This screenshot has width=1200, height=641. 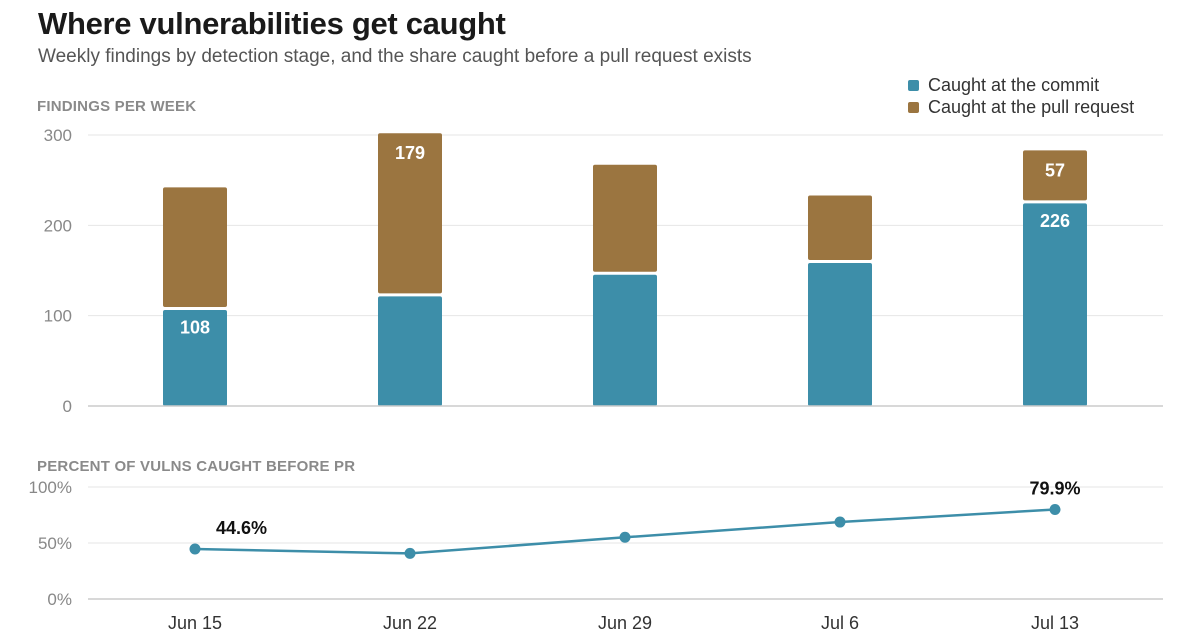 What do you see at coordinates (1031, 106) in the screenshot?
I see `legend-label-pull-request: Caught at the pull request` at bounding box center [1031, 106].